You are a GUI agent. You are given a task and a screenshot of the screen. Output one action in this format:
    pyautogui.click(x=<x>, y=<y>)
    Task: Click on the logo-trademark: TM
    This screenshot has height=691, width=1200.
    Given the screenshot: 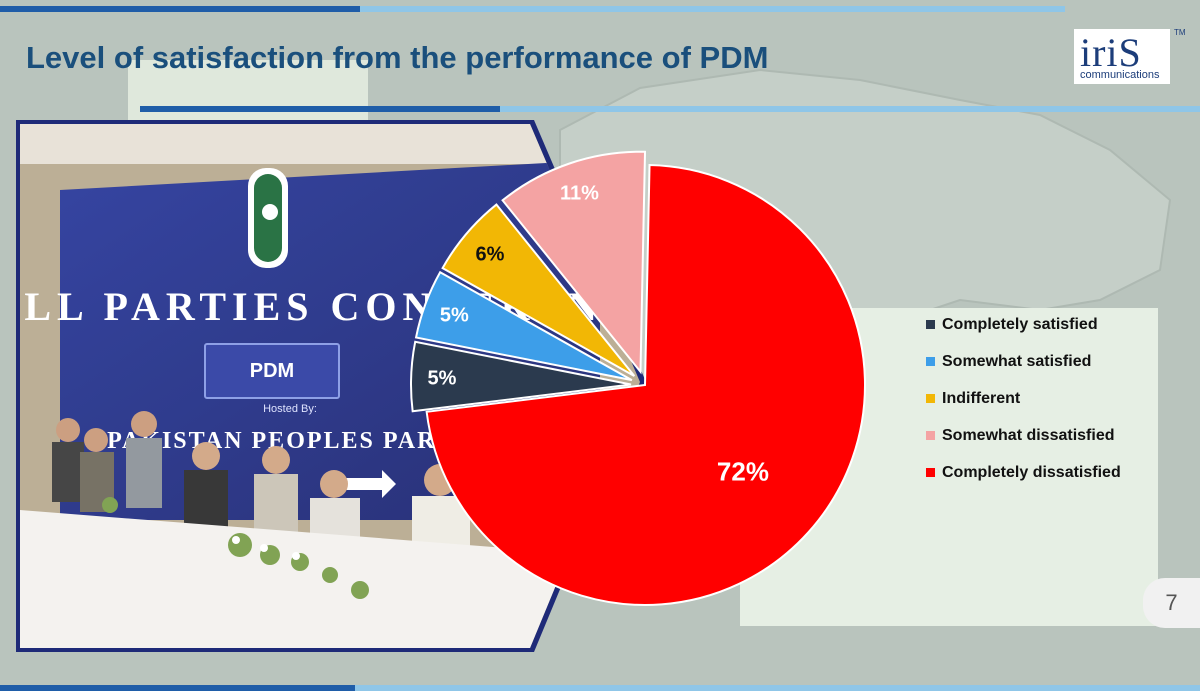 What is the action you would take?
    pyautogui.click(x=1180, y=32)
    